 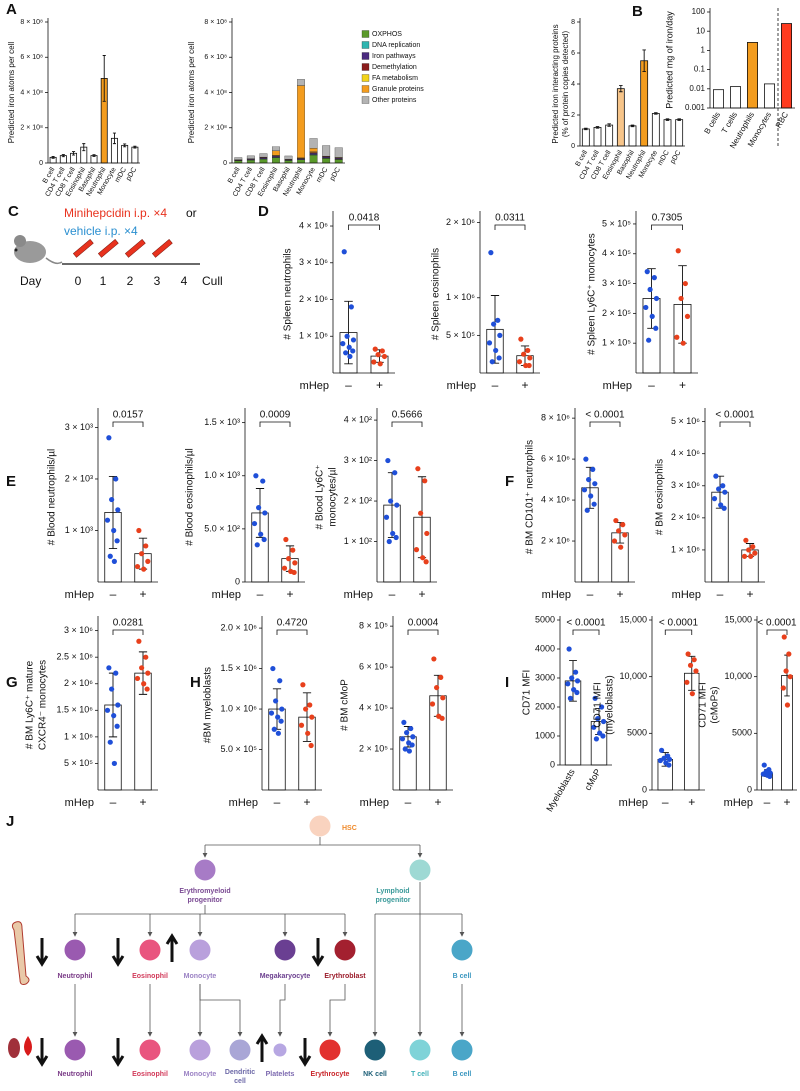 I want to click on y-axis-label: # BM eosinophils, so click(x=660, y=497).